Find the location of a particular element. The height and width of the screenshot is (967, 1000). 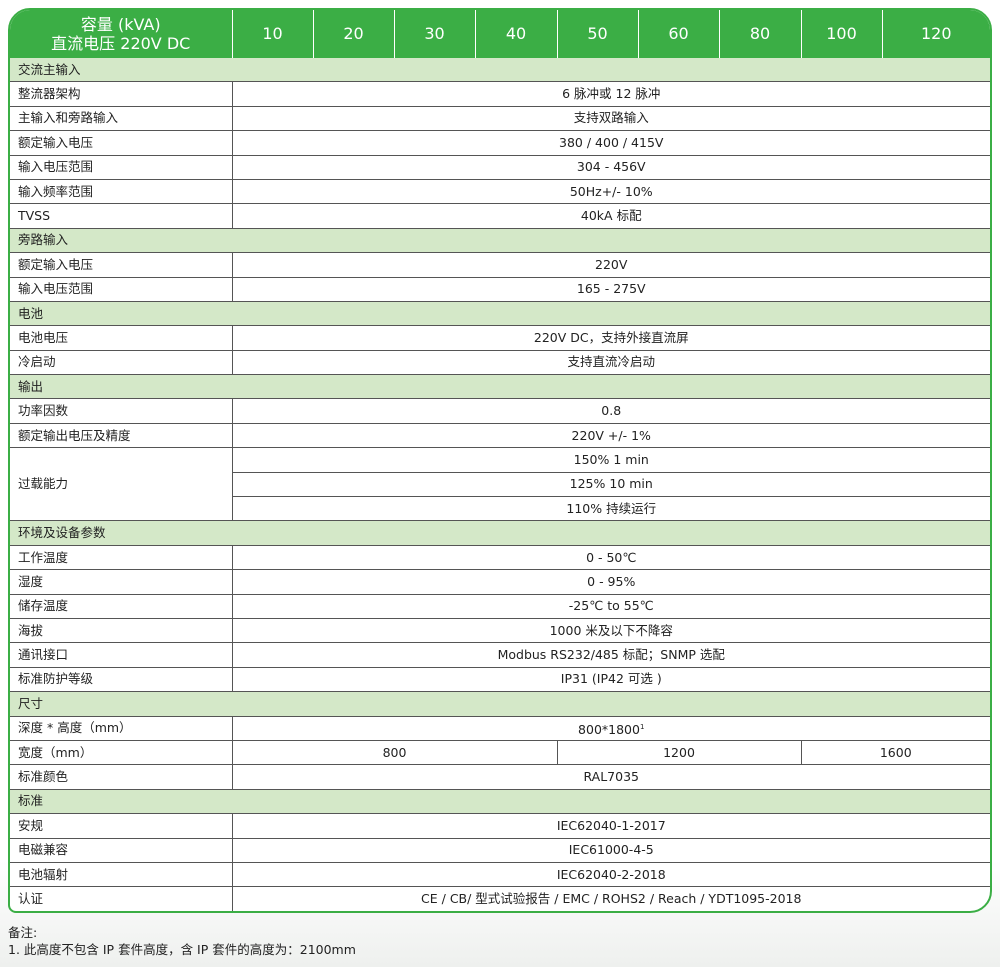

table-row: 输入电压范围 165 - 275V is located at coordinates (500, 289).